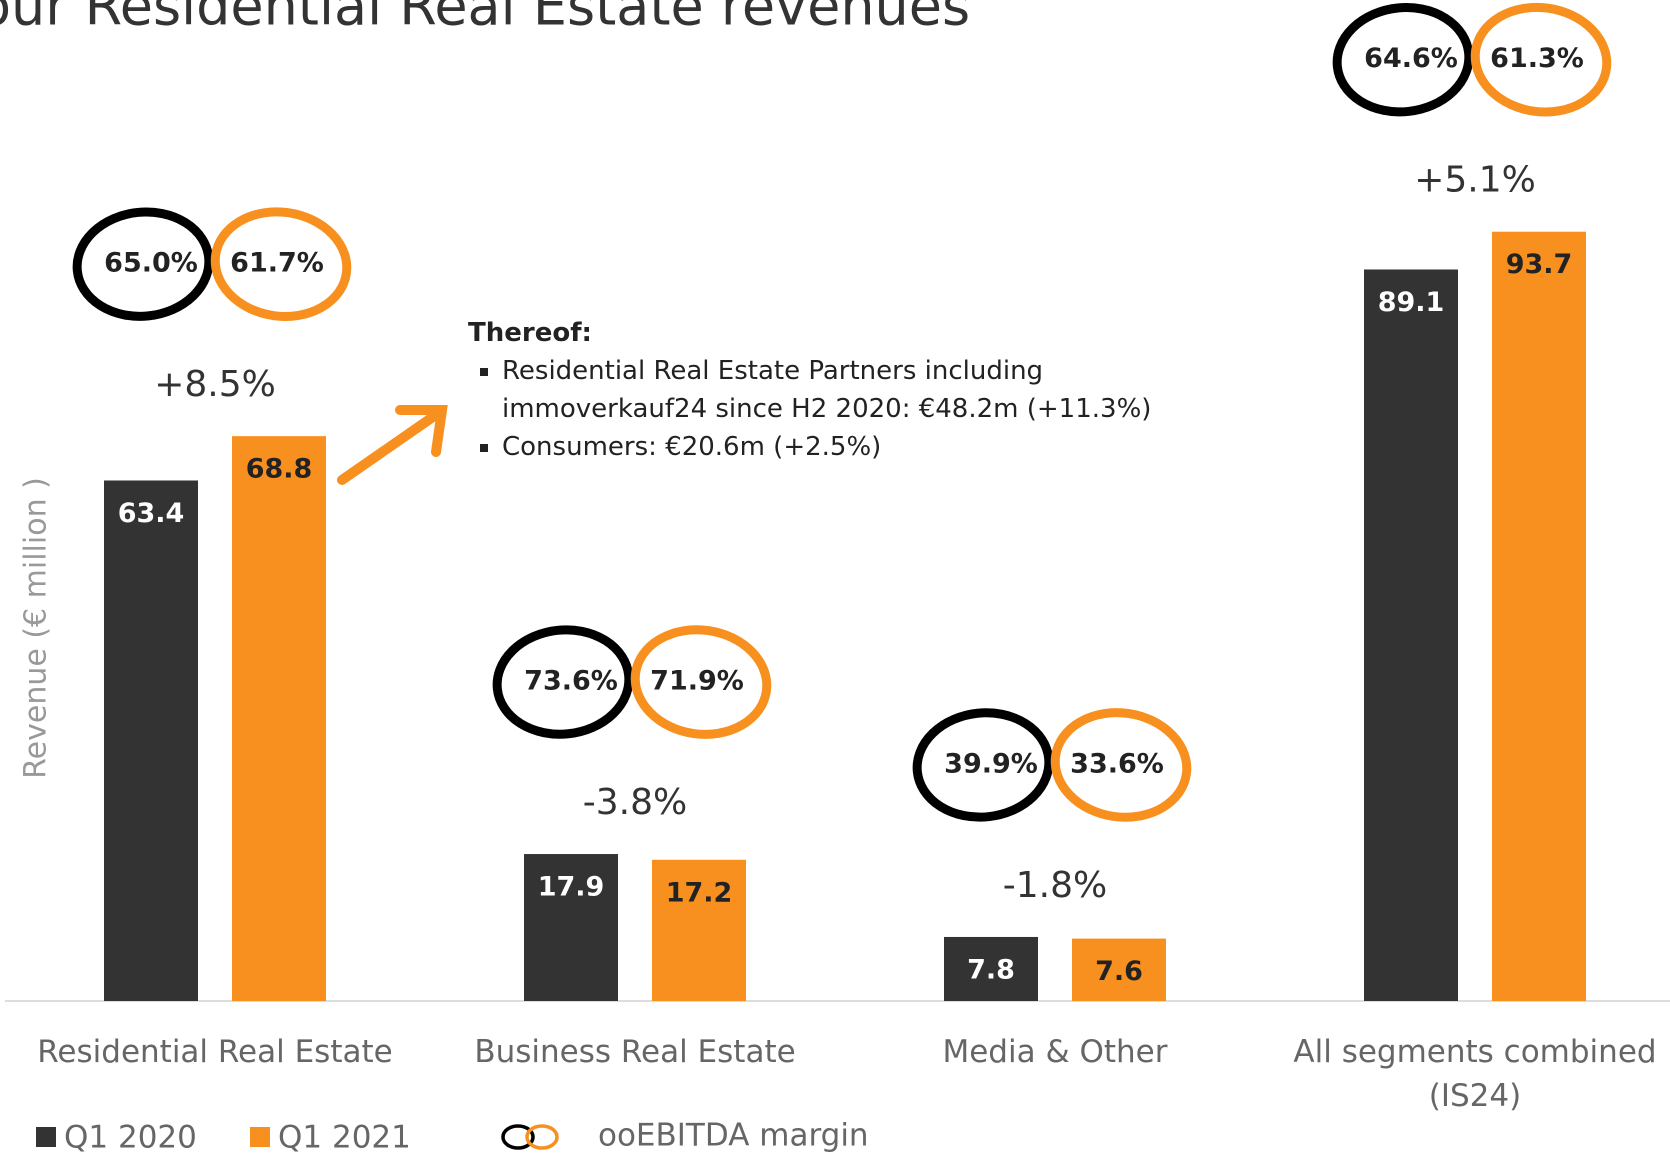 The height and width of the screenshot is (1156, 1670). I want to click on margin-label: 71.9%, so click(697, 681).